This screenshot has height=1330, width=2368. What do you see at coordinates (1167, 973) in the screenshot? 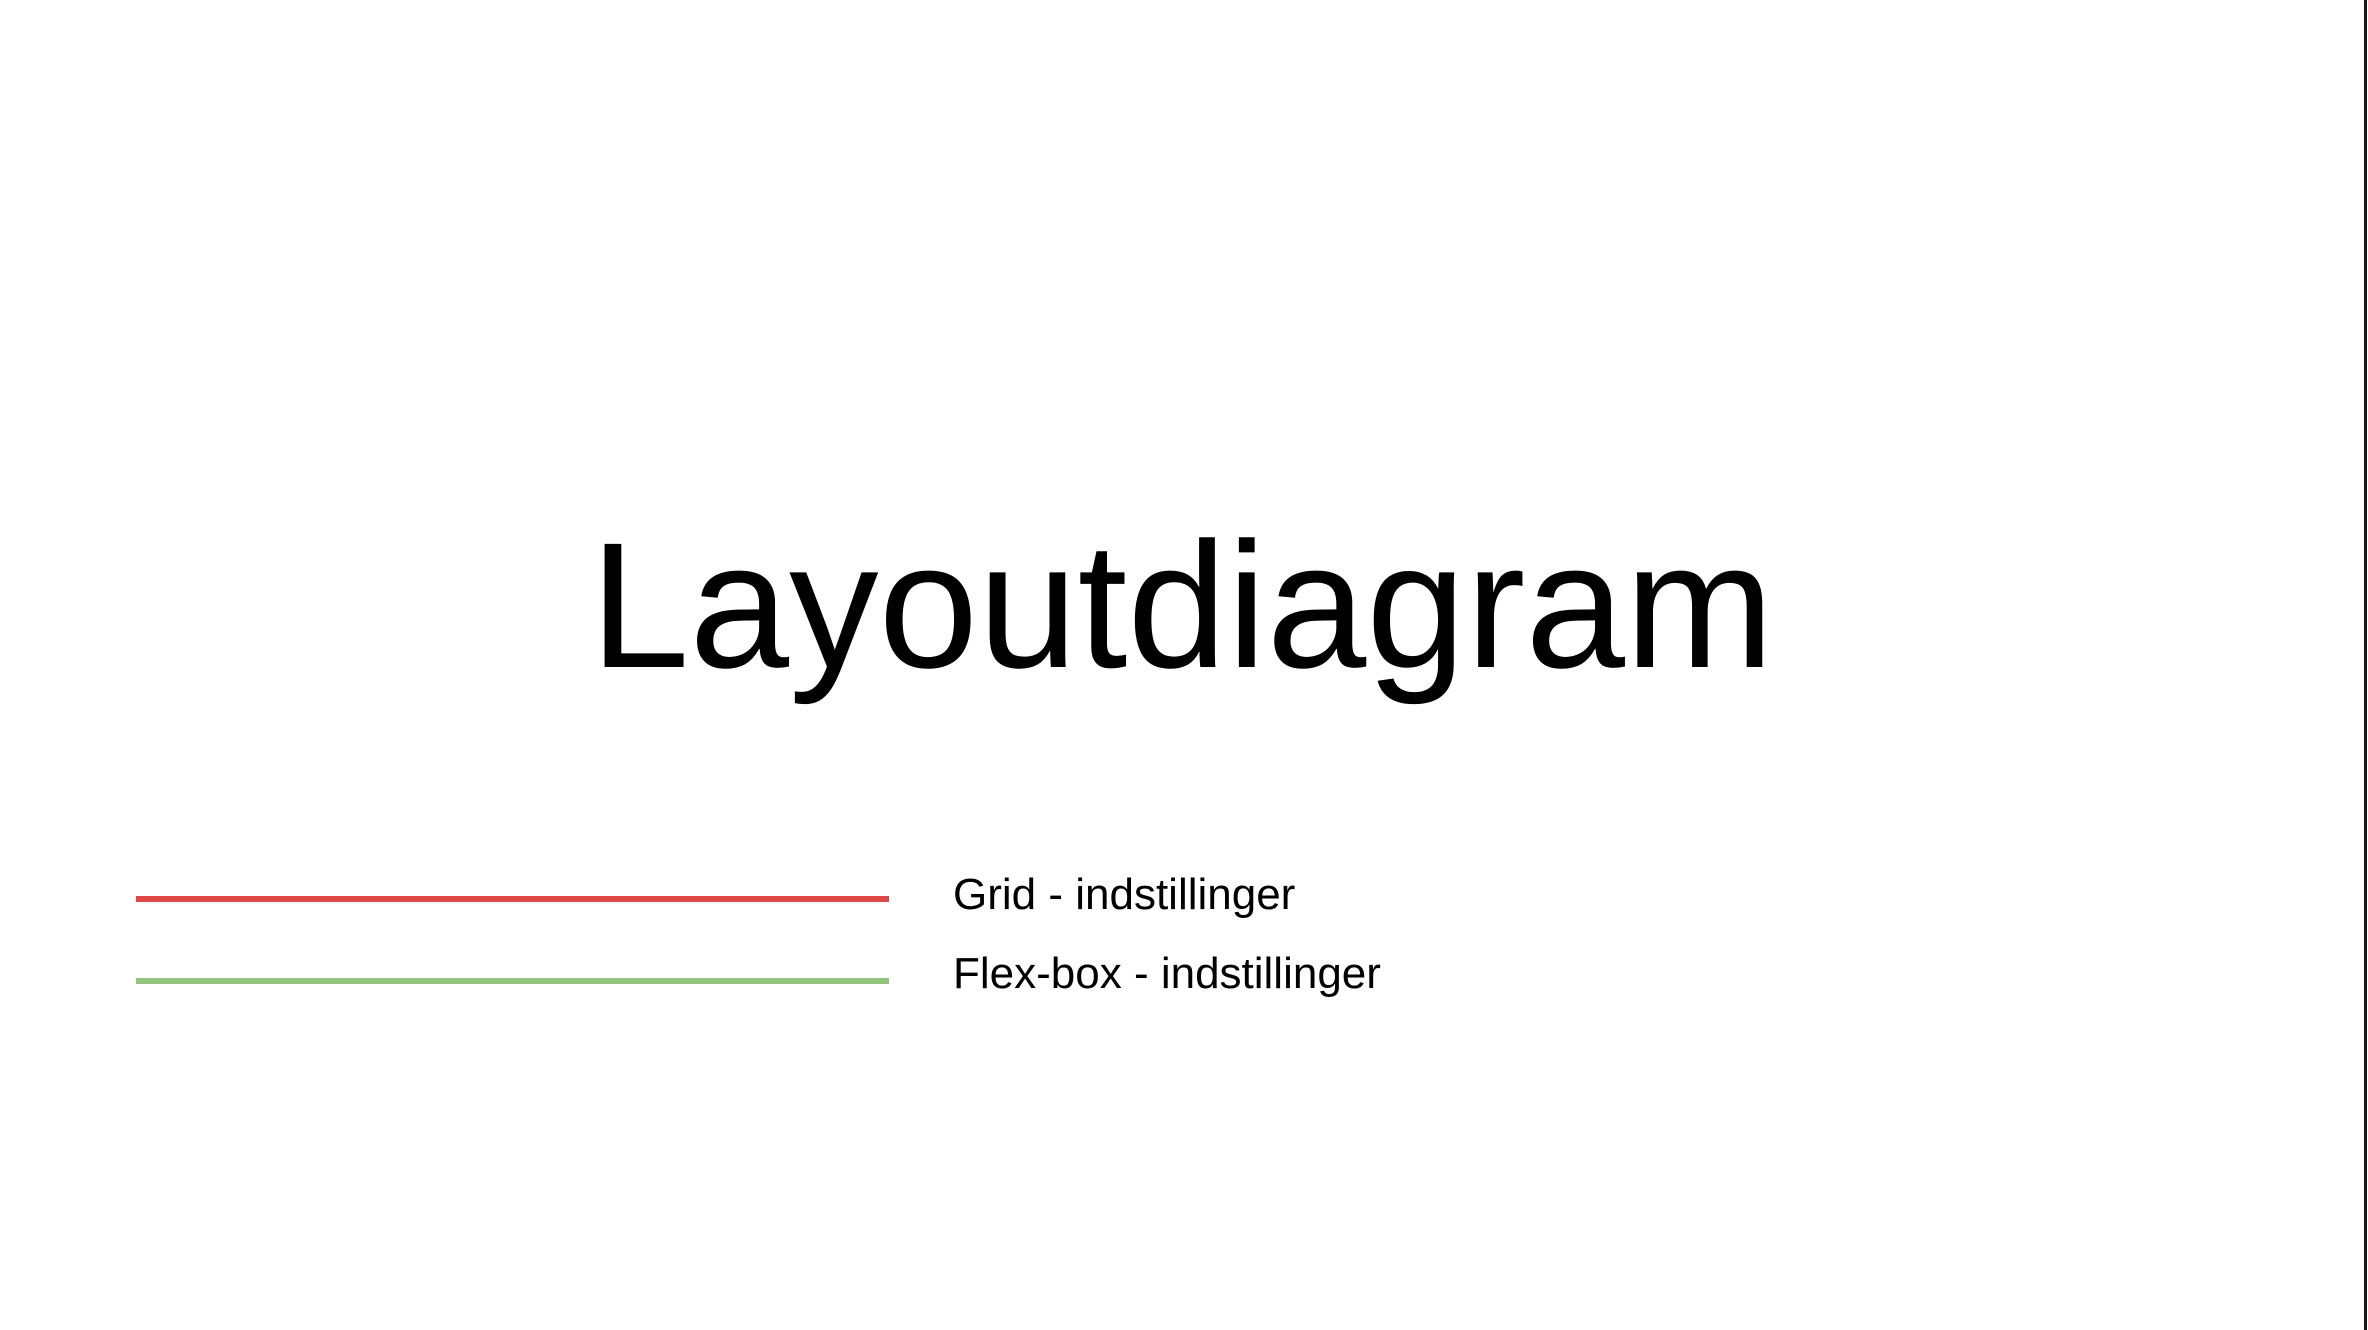
I see `legend-label-flex-box: Flex-box - indstillinger` at bounding box center [1167, 973].